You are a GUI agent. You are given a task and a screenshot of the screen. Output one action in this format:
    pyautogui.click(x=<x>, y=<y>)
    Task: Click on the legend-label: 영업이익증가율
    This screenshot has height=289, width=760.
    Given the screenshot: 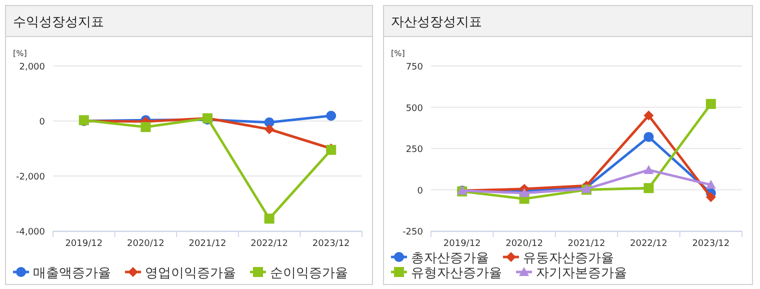 What is the action you would take?
    pyautogui.click(x=190, y=273)
    